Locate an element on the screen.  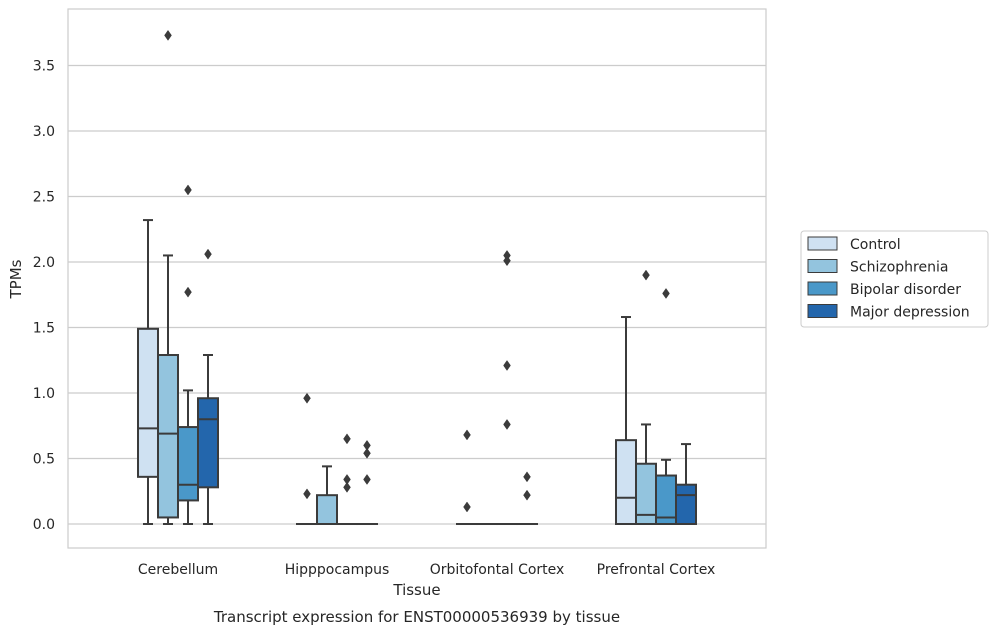
y-tick-label: 2.0 is located at coordinates (44, 263).